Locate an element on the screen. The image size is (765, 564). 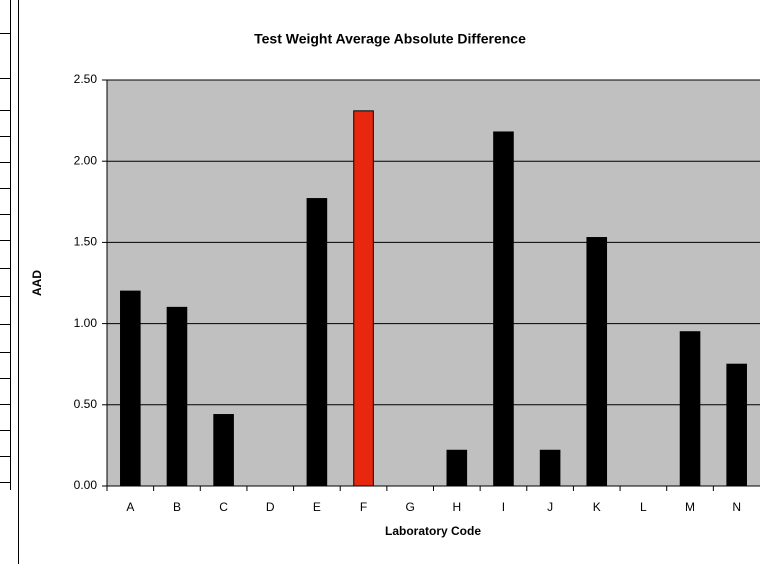
y-tick-label: 0.50 is located at coordinates (86, 404).